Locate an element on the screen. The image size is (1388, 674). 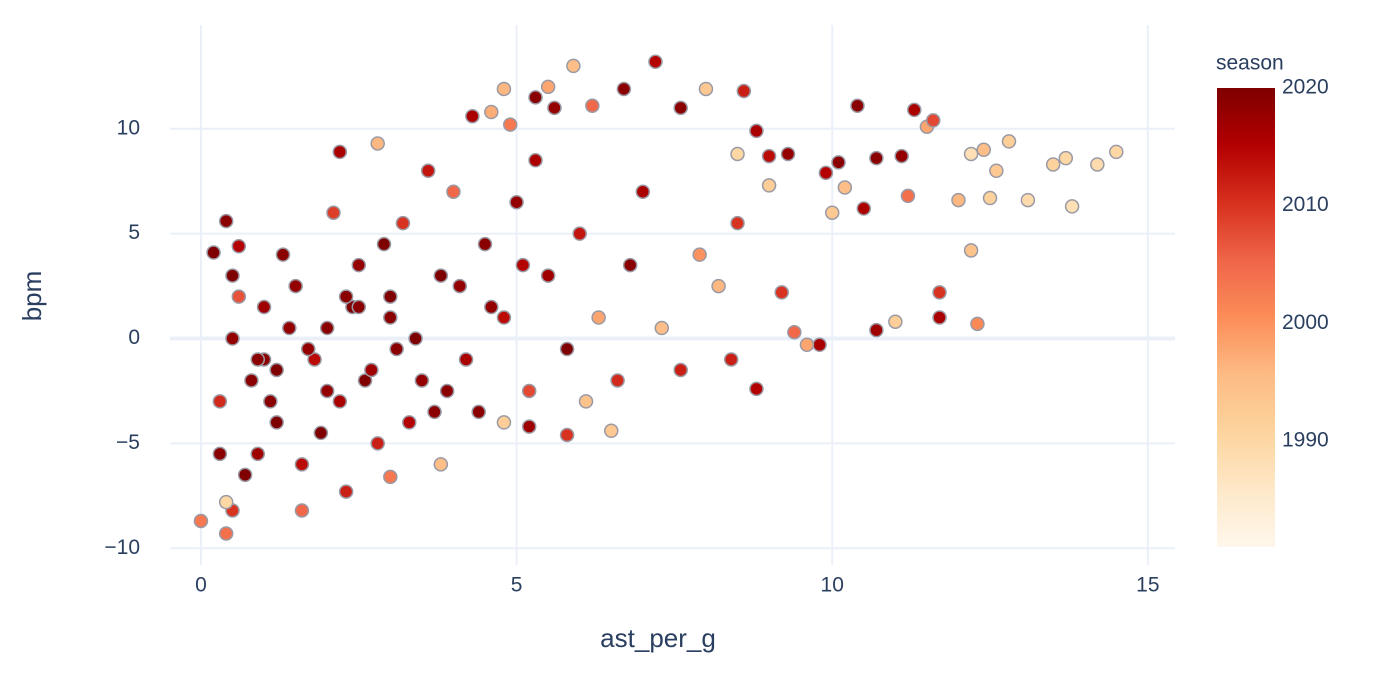
y-tick-label: −5 is located at coordinates (128, 442).